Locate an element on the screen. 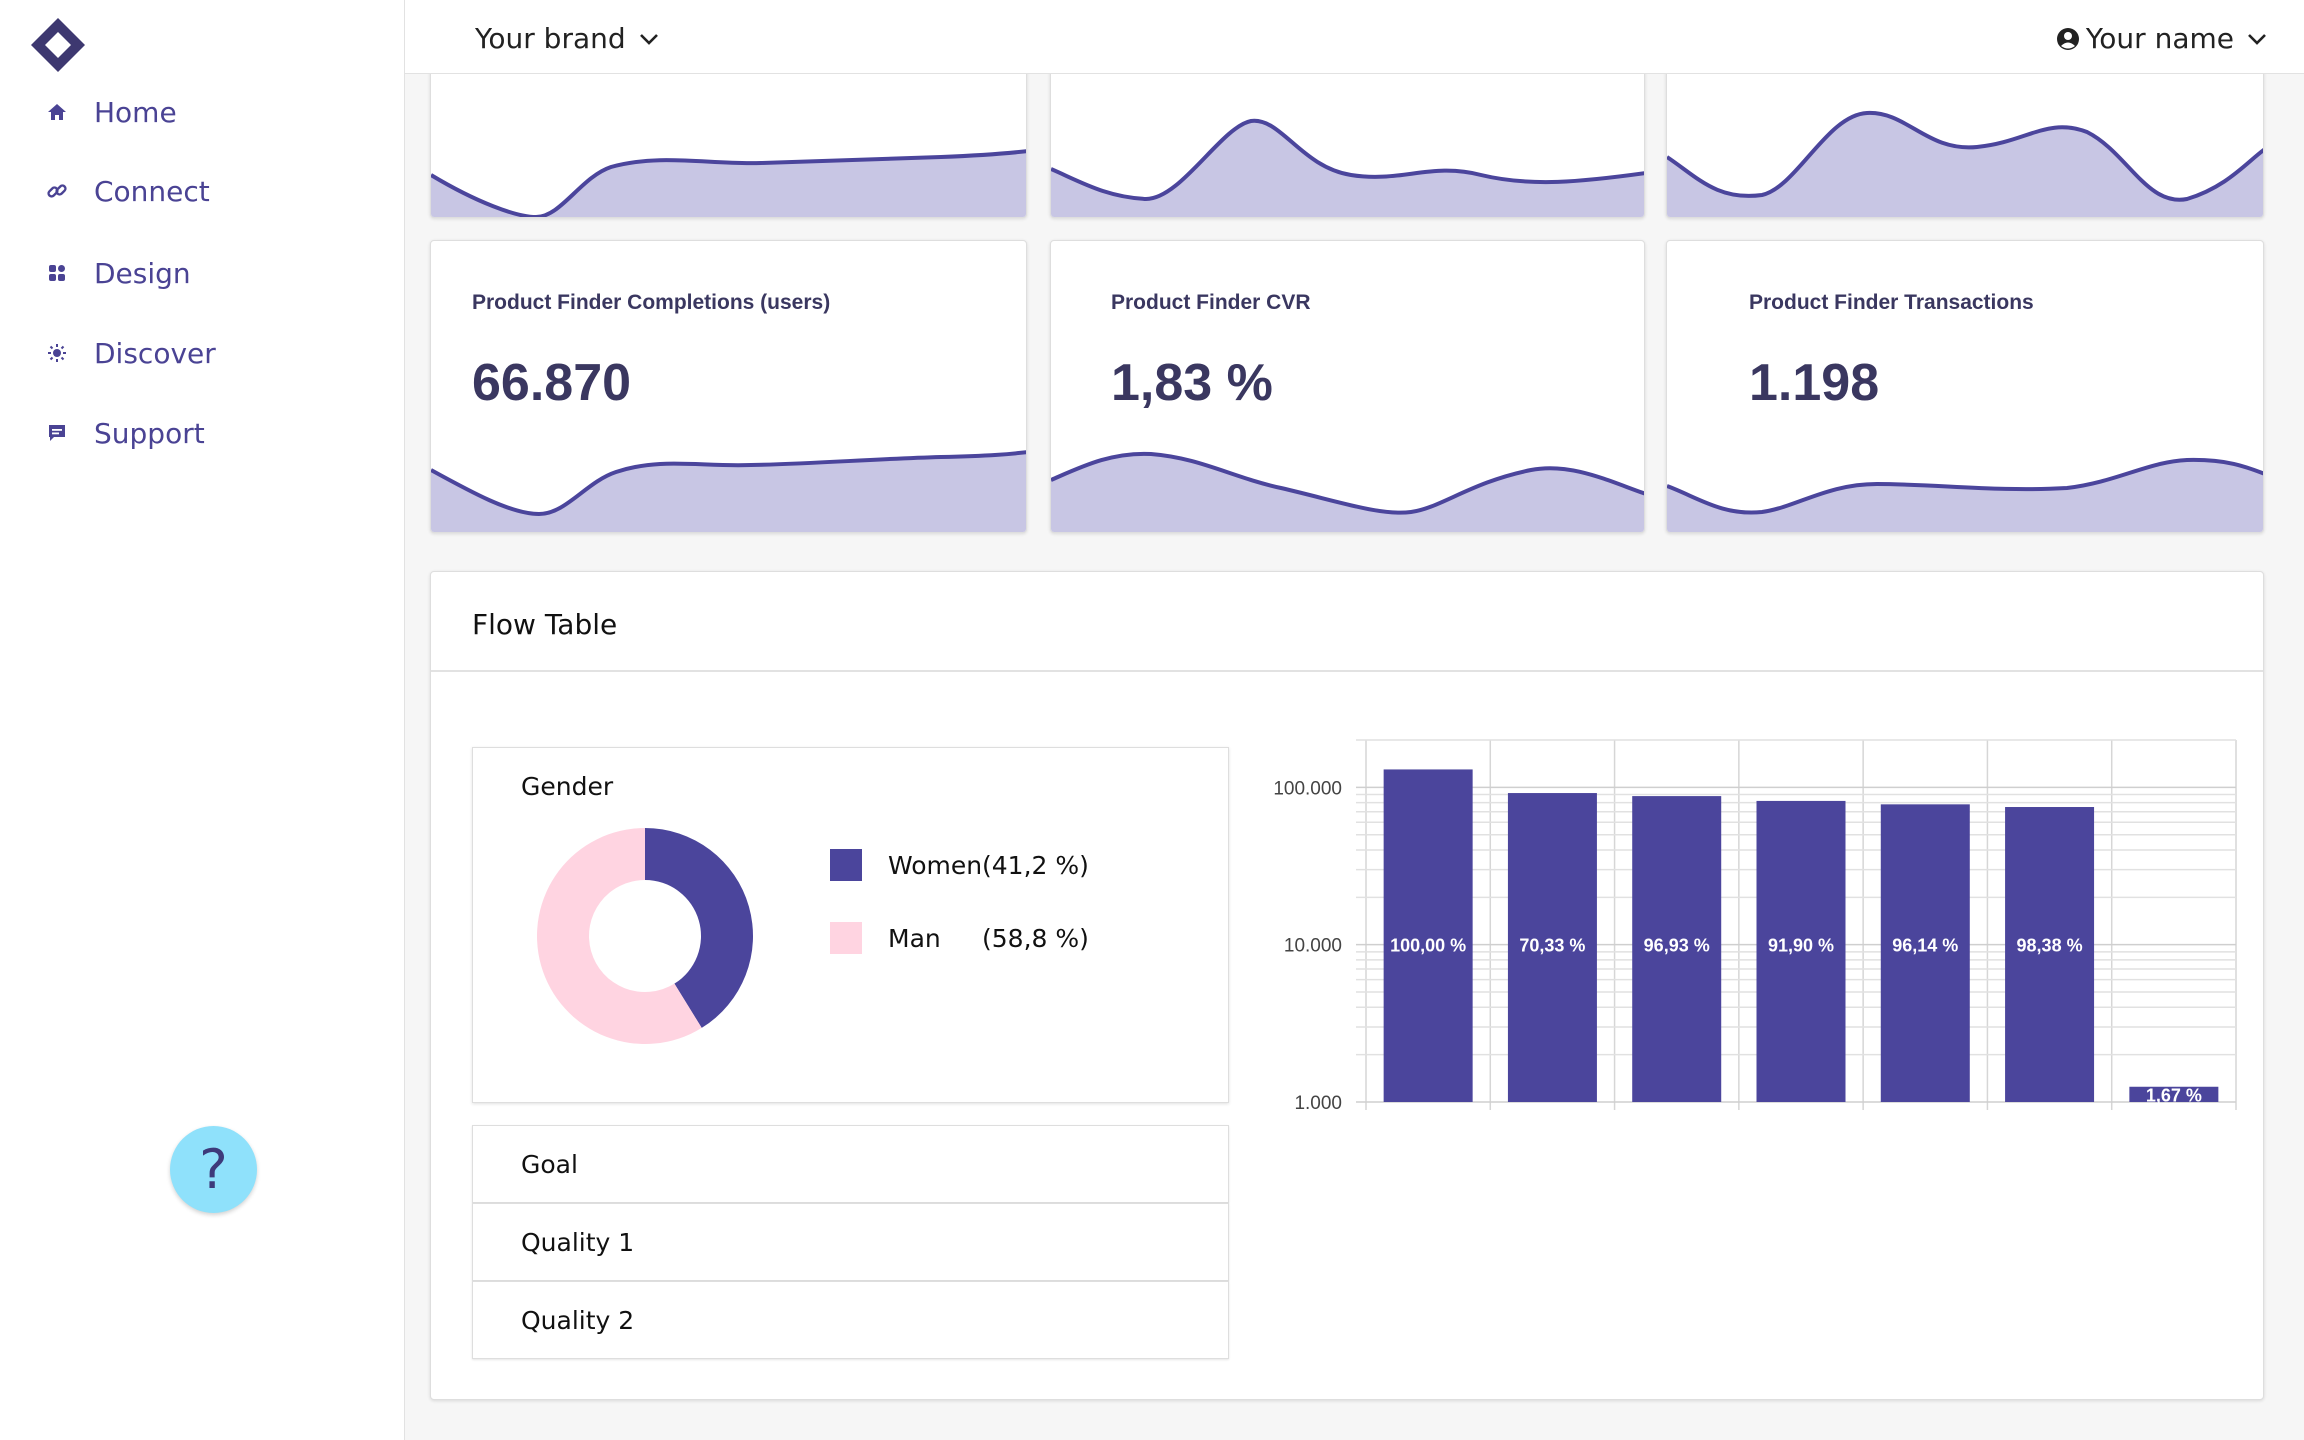  bar-value-label: 70,33 % is located at coordinates (1552, 946).